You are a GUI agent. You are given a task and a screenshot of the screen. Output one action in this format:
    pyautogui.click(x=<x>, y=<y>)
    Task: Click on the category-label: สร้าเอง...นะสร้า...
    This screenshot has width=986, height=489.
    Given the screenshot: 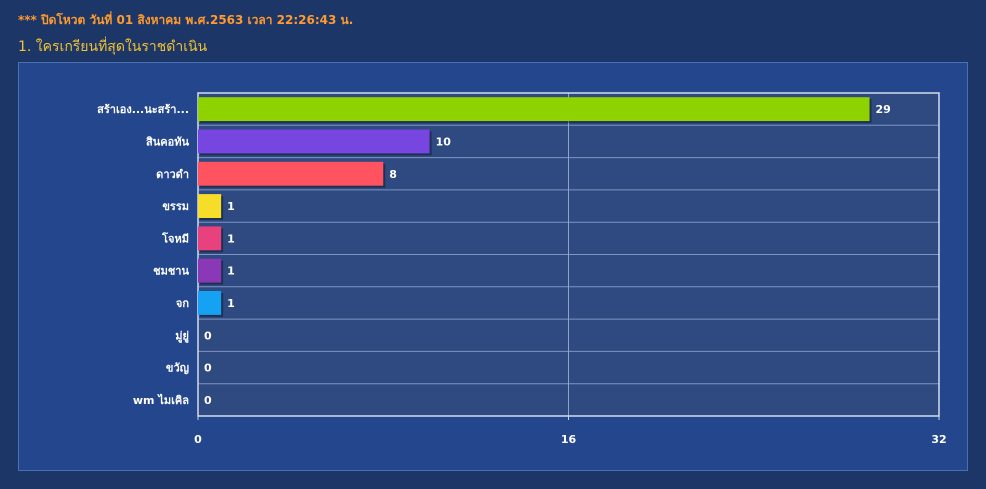 What is the action you would take?
    pyautogui.click(x=143, y=109)
    